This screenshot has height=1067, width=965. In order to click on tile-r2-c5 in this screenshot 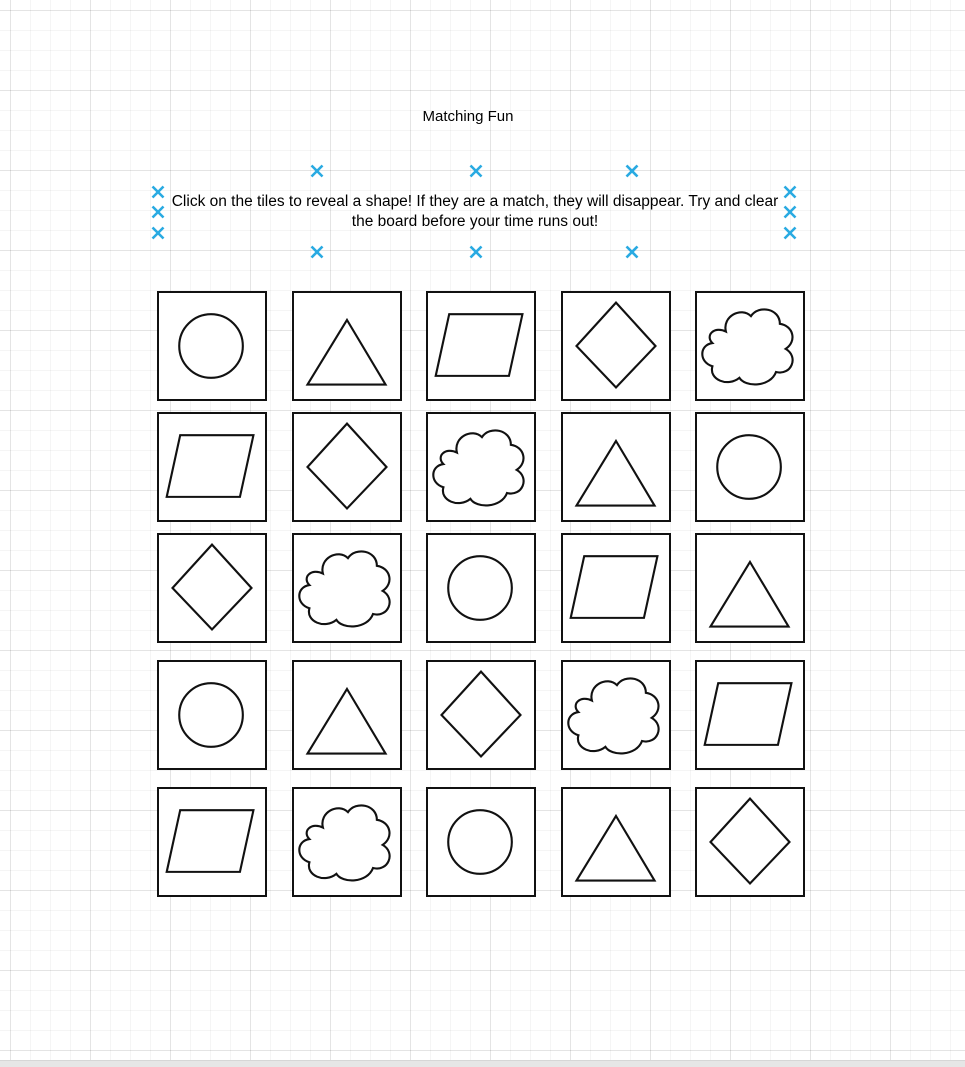, I will do `click(750, 467)`.